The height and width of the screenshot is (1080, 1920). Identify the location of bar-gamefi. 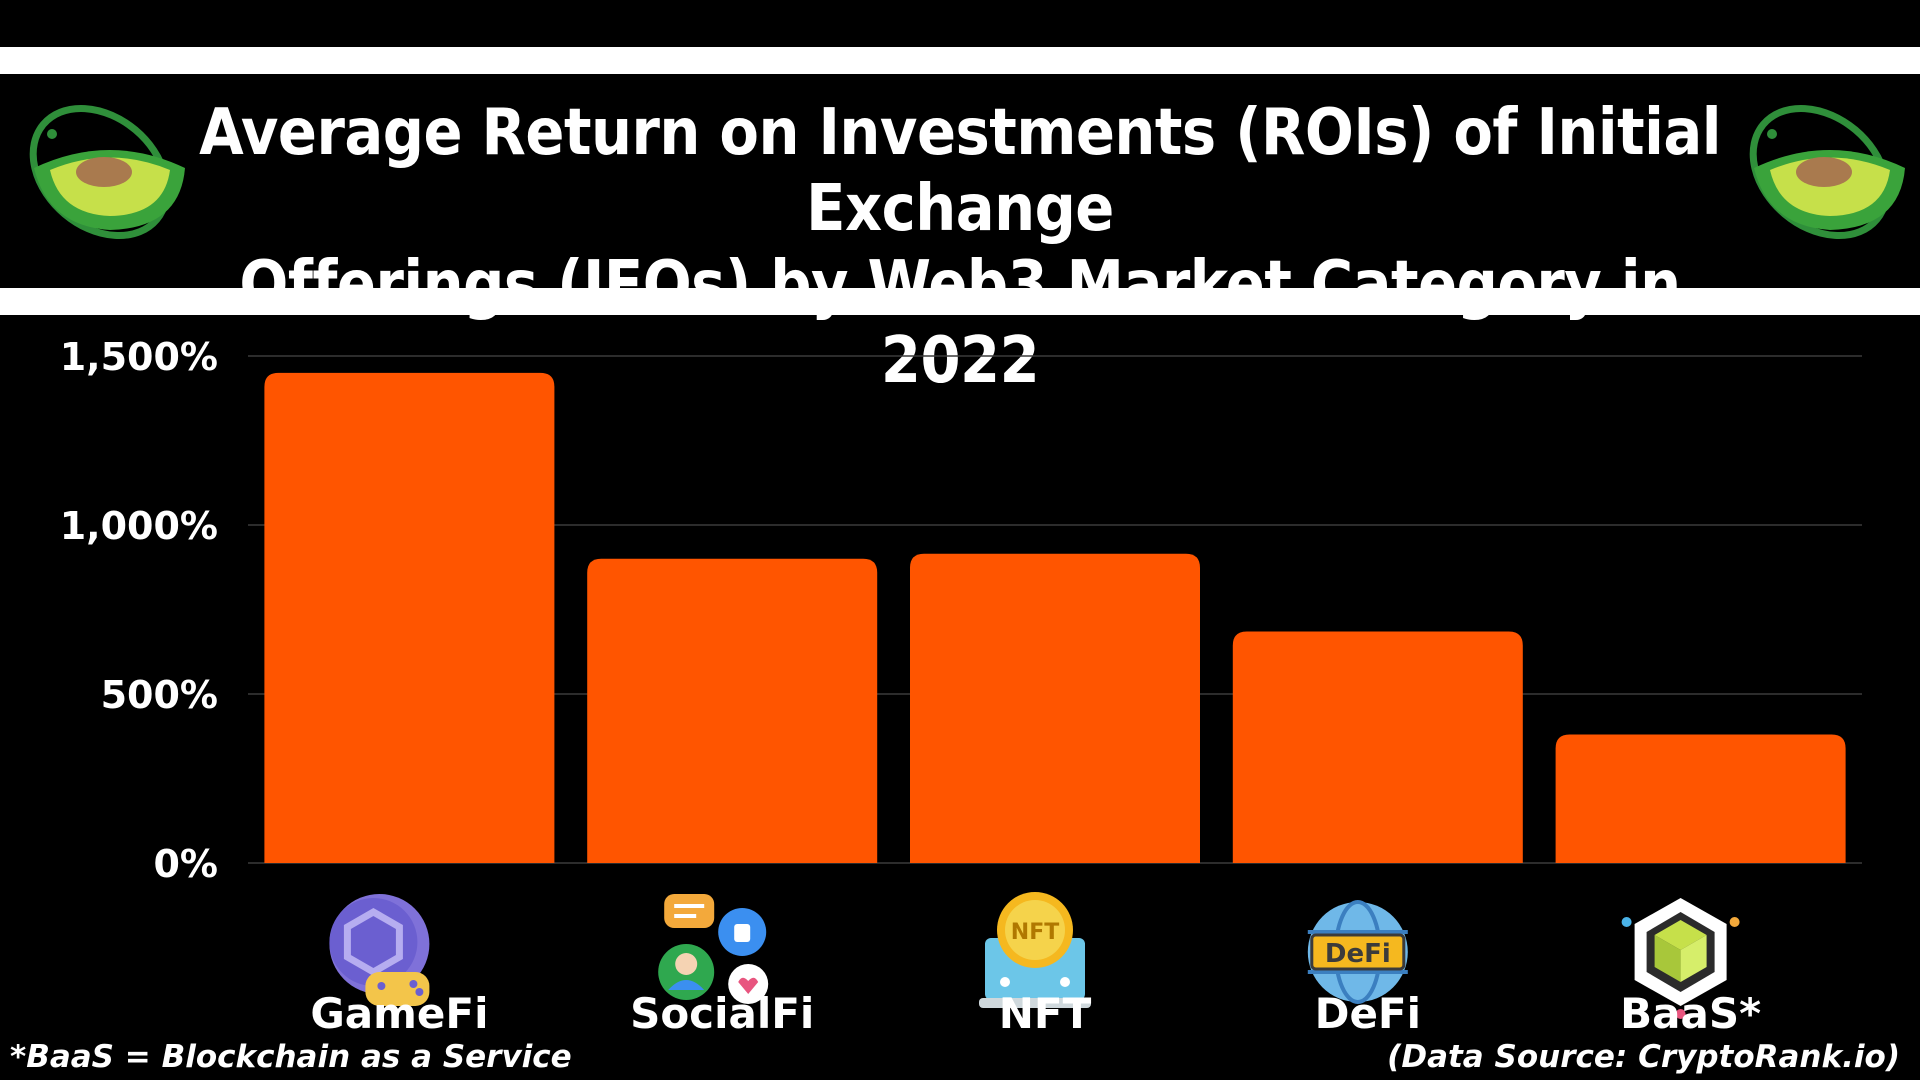
(409, 617).